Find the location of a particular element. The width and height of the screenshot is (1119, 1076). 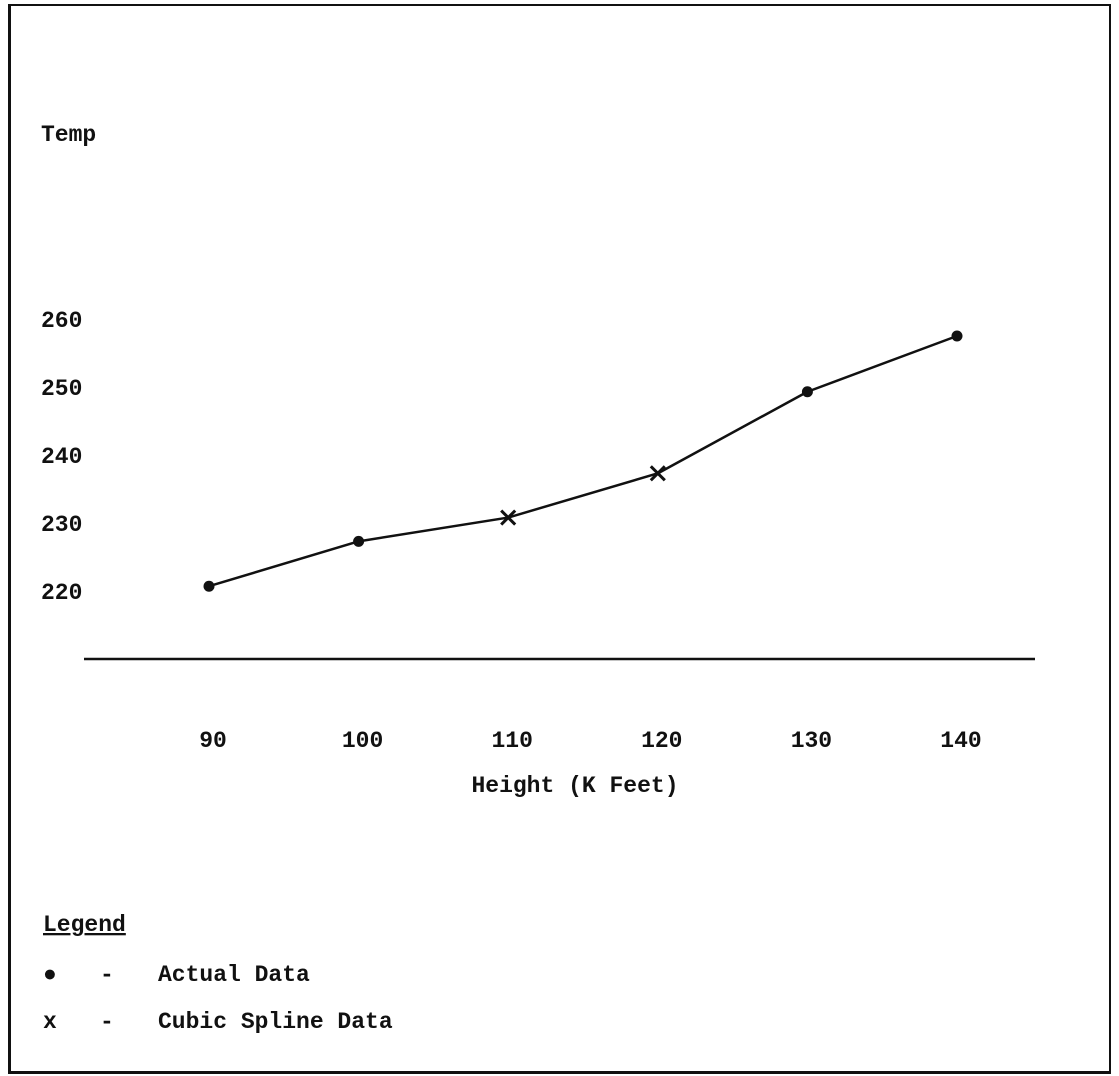

legend-label: Actual Data is located at coordinates (234, 975).